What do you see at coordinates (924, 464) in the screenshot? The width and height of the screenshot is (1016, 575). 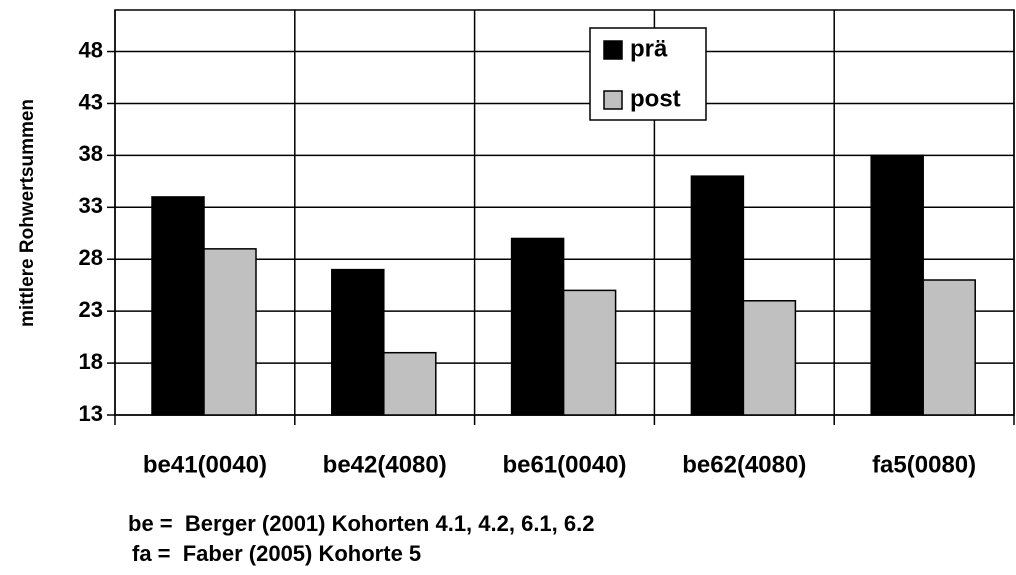 I see `x-tick-label: fa5(0080)` at bounding box center [924, 464].